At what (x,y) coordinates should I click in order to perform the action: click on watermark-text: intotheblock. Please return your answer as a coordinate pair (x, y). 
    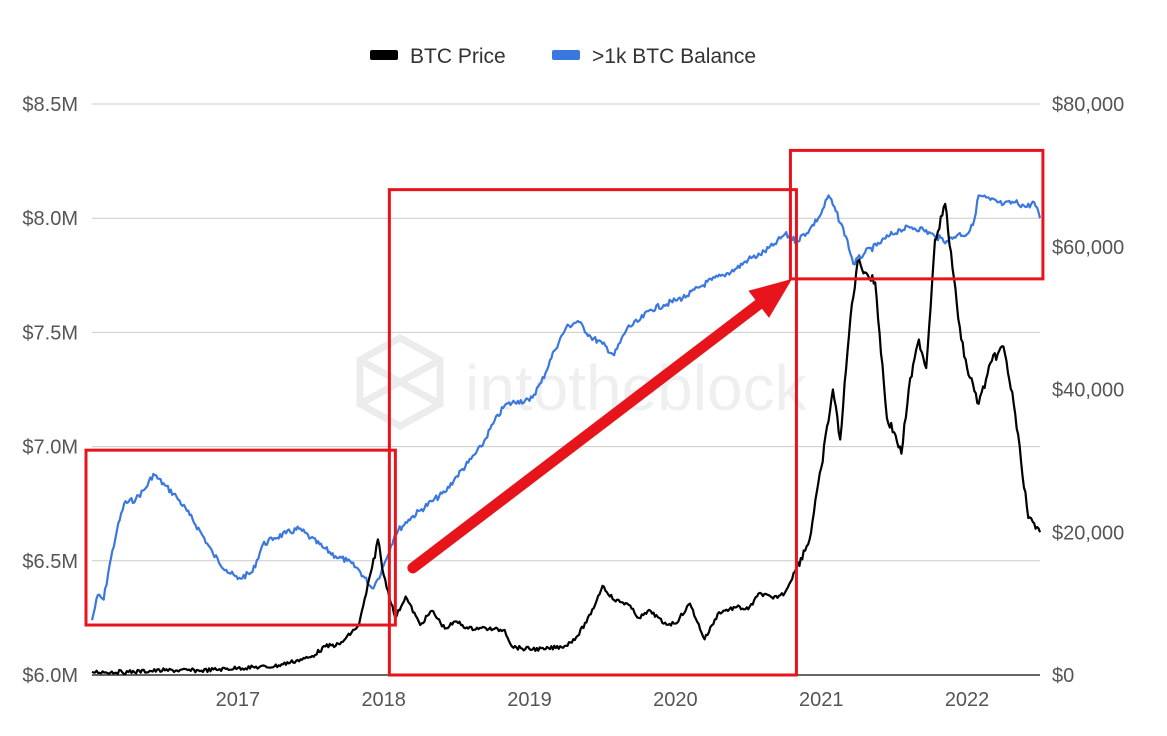
    Looking at the image, I should click on (636, 388).